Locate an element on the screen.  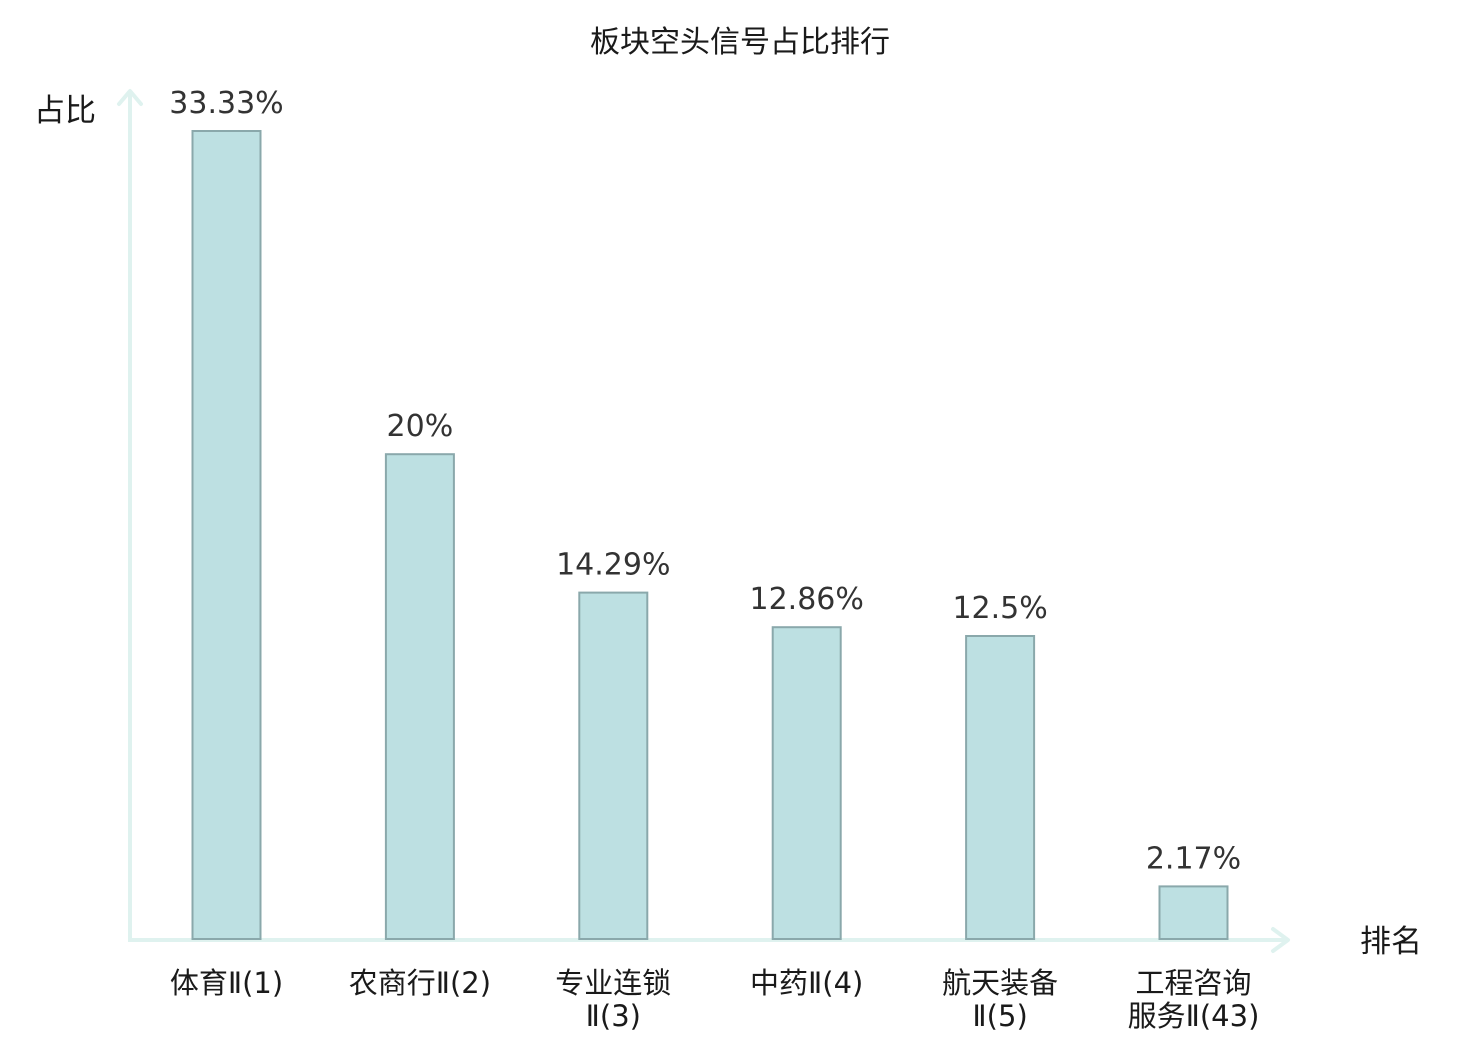
category-label-line: 服务Ⅱ(43) is located at coordinates (1194, 1016).